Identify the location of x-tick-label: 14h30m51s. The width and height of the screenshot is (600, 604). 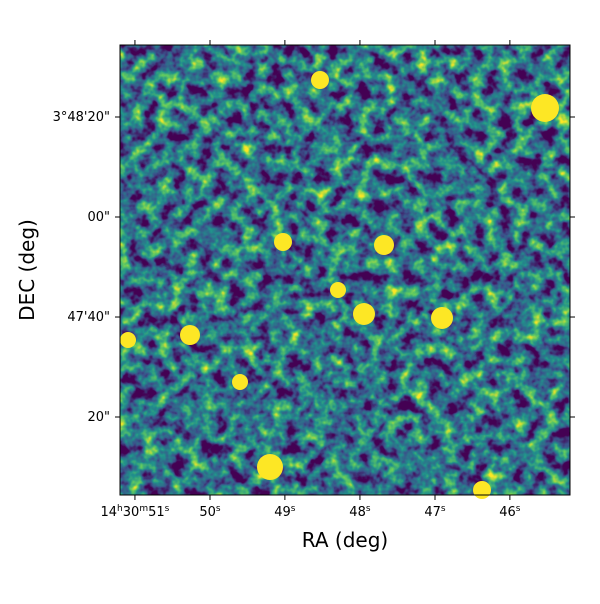
(134, 512).